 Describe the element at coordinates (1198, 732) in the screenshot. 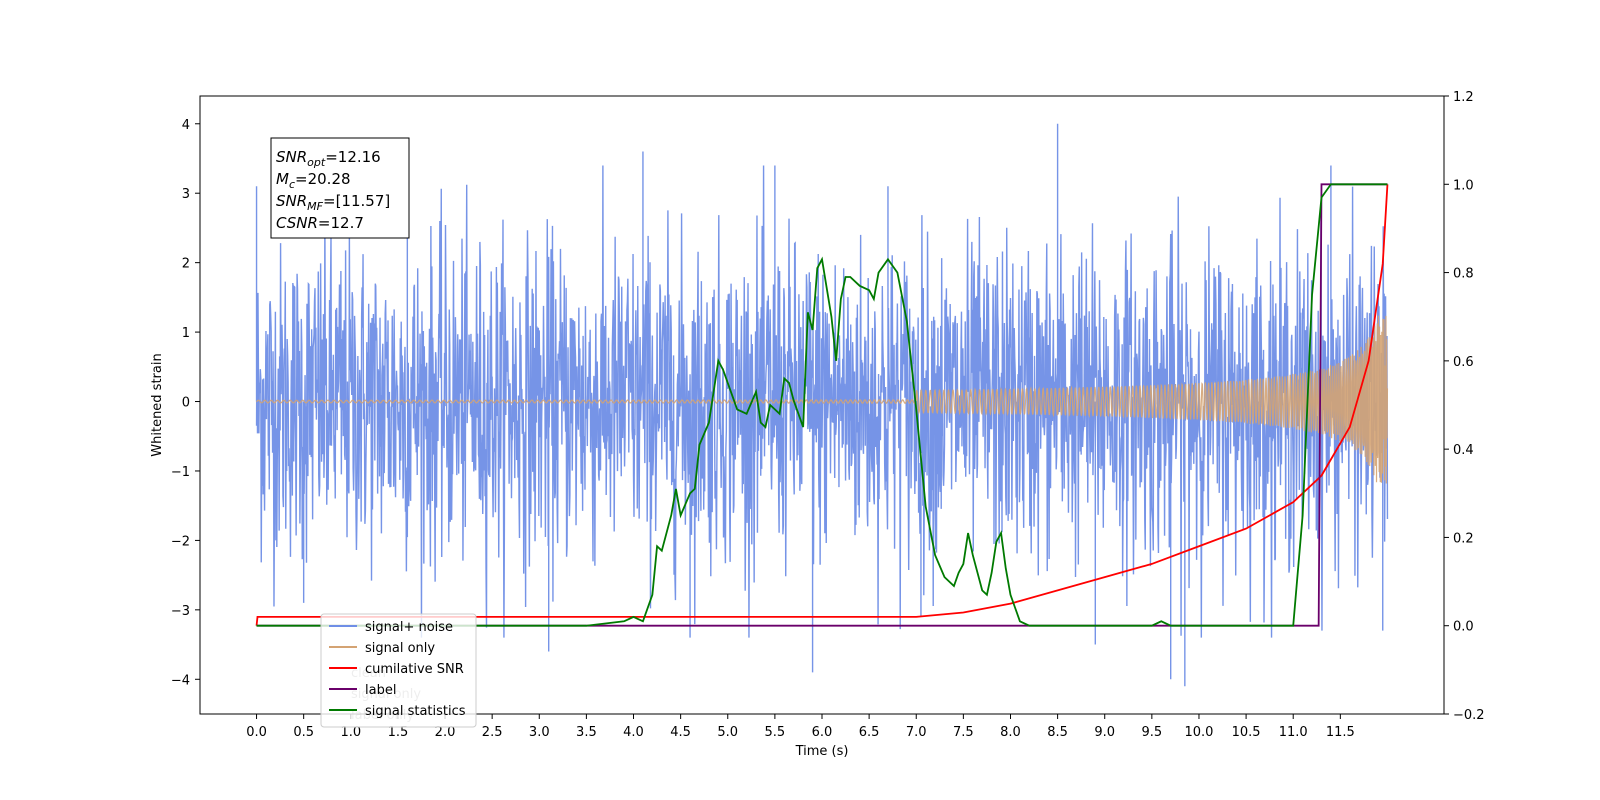

I see `x-tick-label: 10.0` at that location.